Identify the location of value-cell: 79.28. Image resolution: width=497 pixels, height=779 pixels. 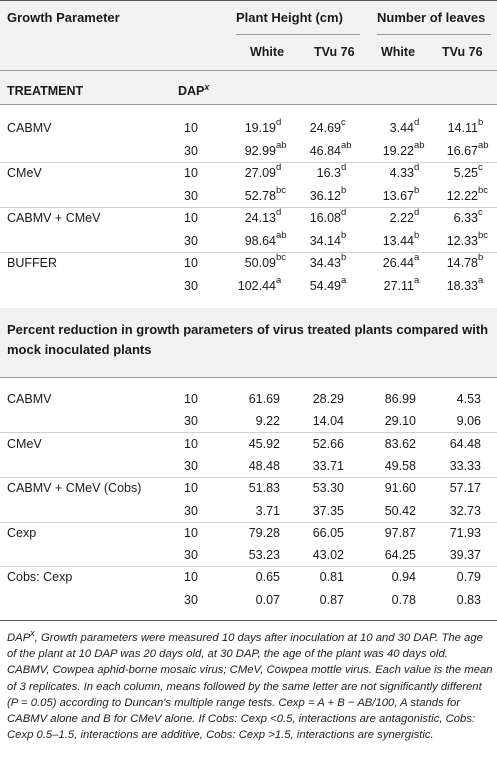
(264, 532).